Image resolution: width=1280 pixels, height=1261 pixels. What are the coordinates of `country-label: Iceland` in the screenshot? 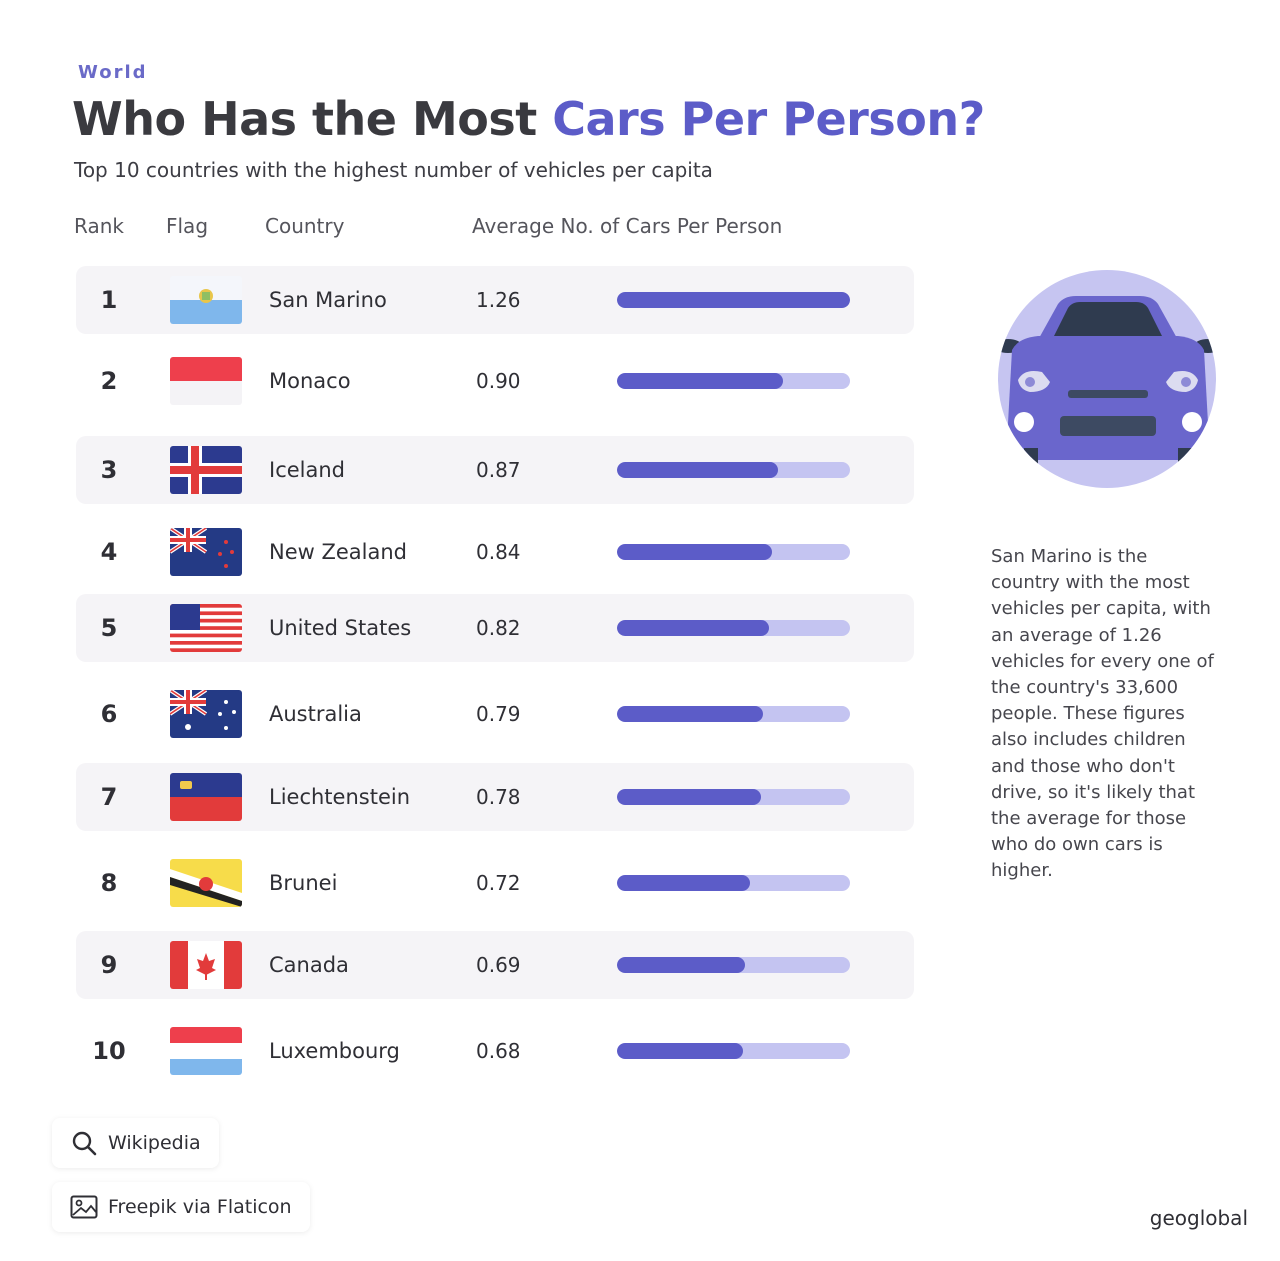 It's located at (307, 470).